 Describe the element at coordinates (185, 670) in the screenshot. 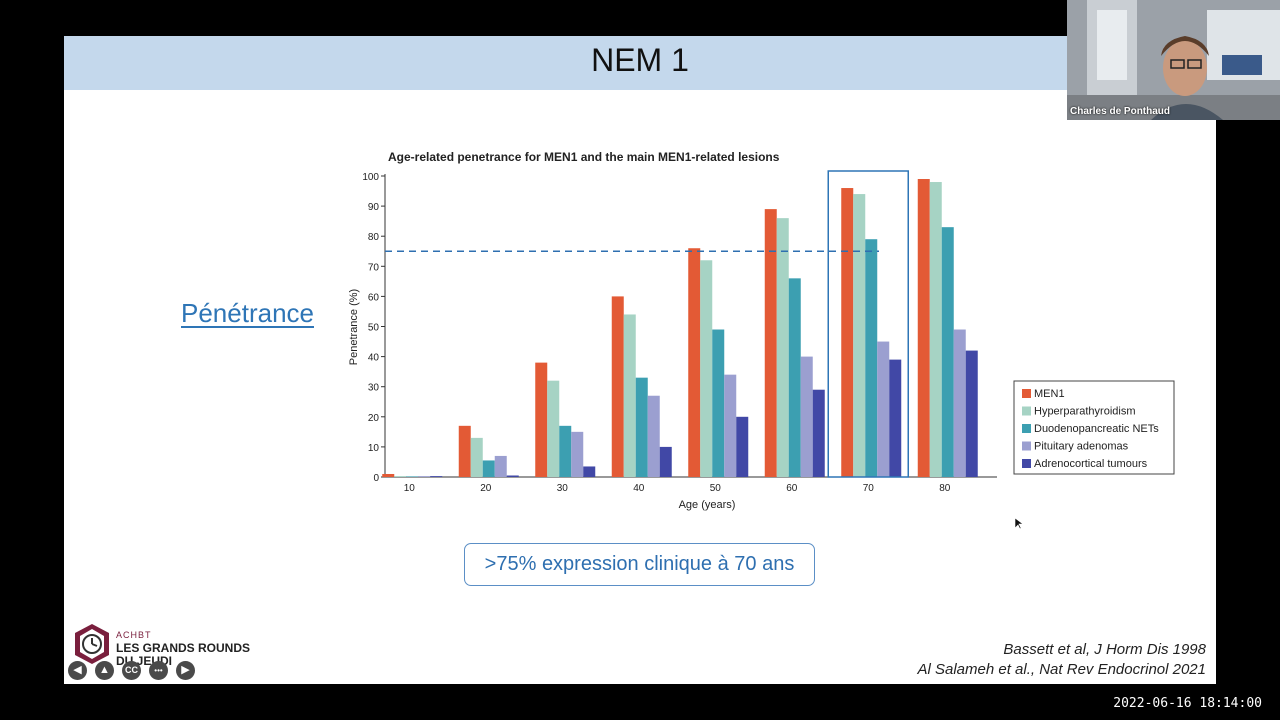

I see `forward-icon: ▶` at that location.